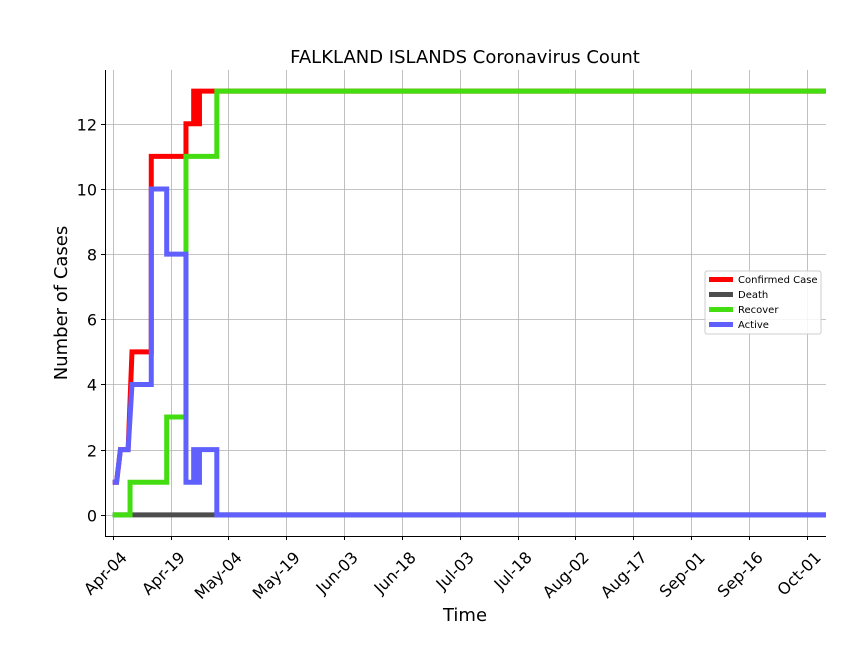 Image resolution: width=864 pixels, height=648 pixels. What do you see at coordinates (455, 571) in the screenshot?
I see `x-tick-label: Jul-03` at bounding box center [455, 571].